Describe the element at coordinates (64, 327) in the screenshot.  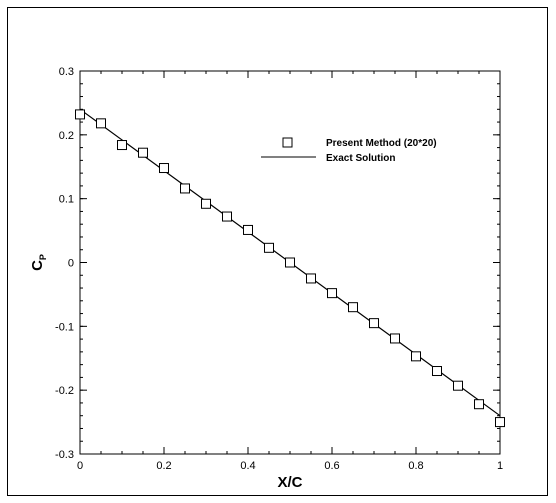
I see `y-tick-label: -0.1` at that location.